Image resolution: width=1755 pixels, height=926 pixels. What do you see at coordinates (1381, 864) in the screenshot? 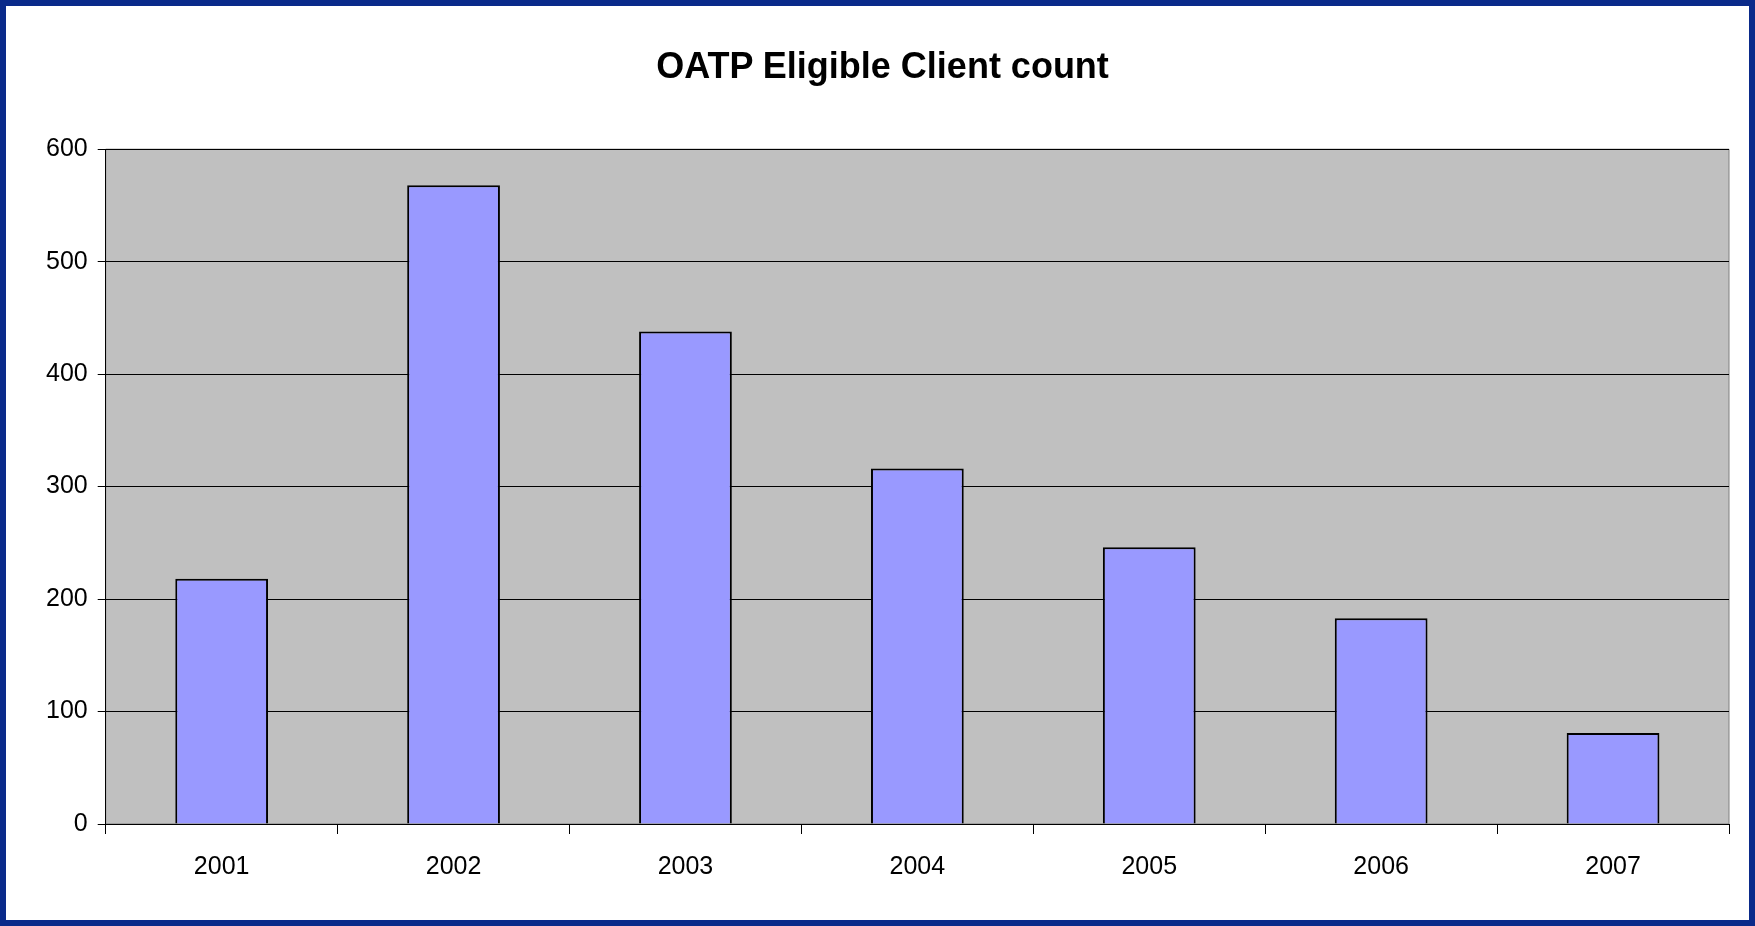
I see `x-tick-label: 2006` at bounding box center [1381, 864].